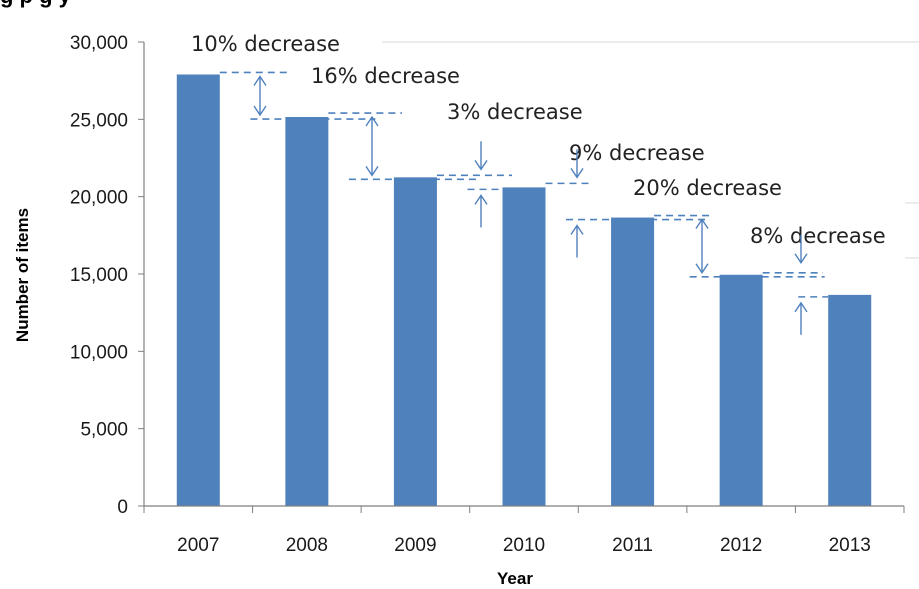  I want to click on x-tick-label: 2008, so click(307, 545).